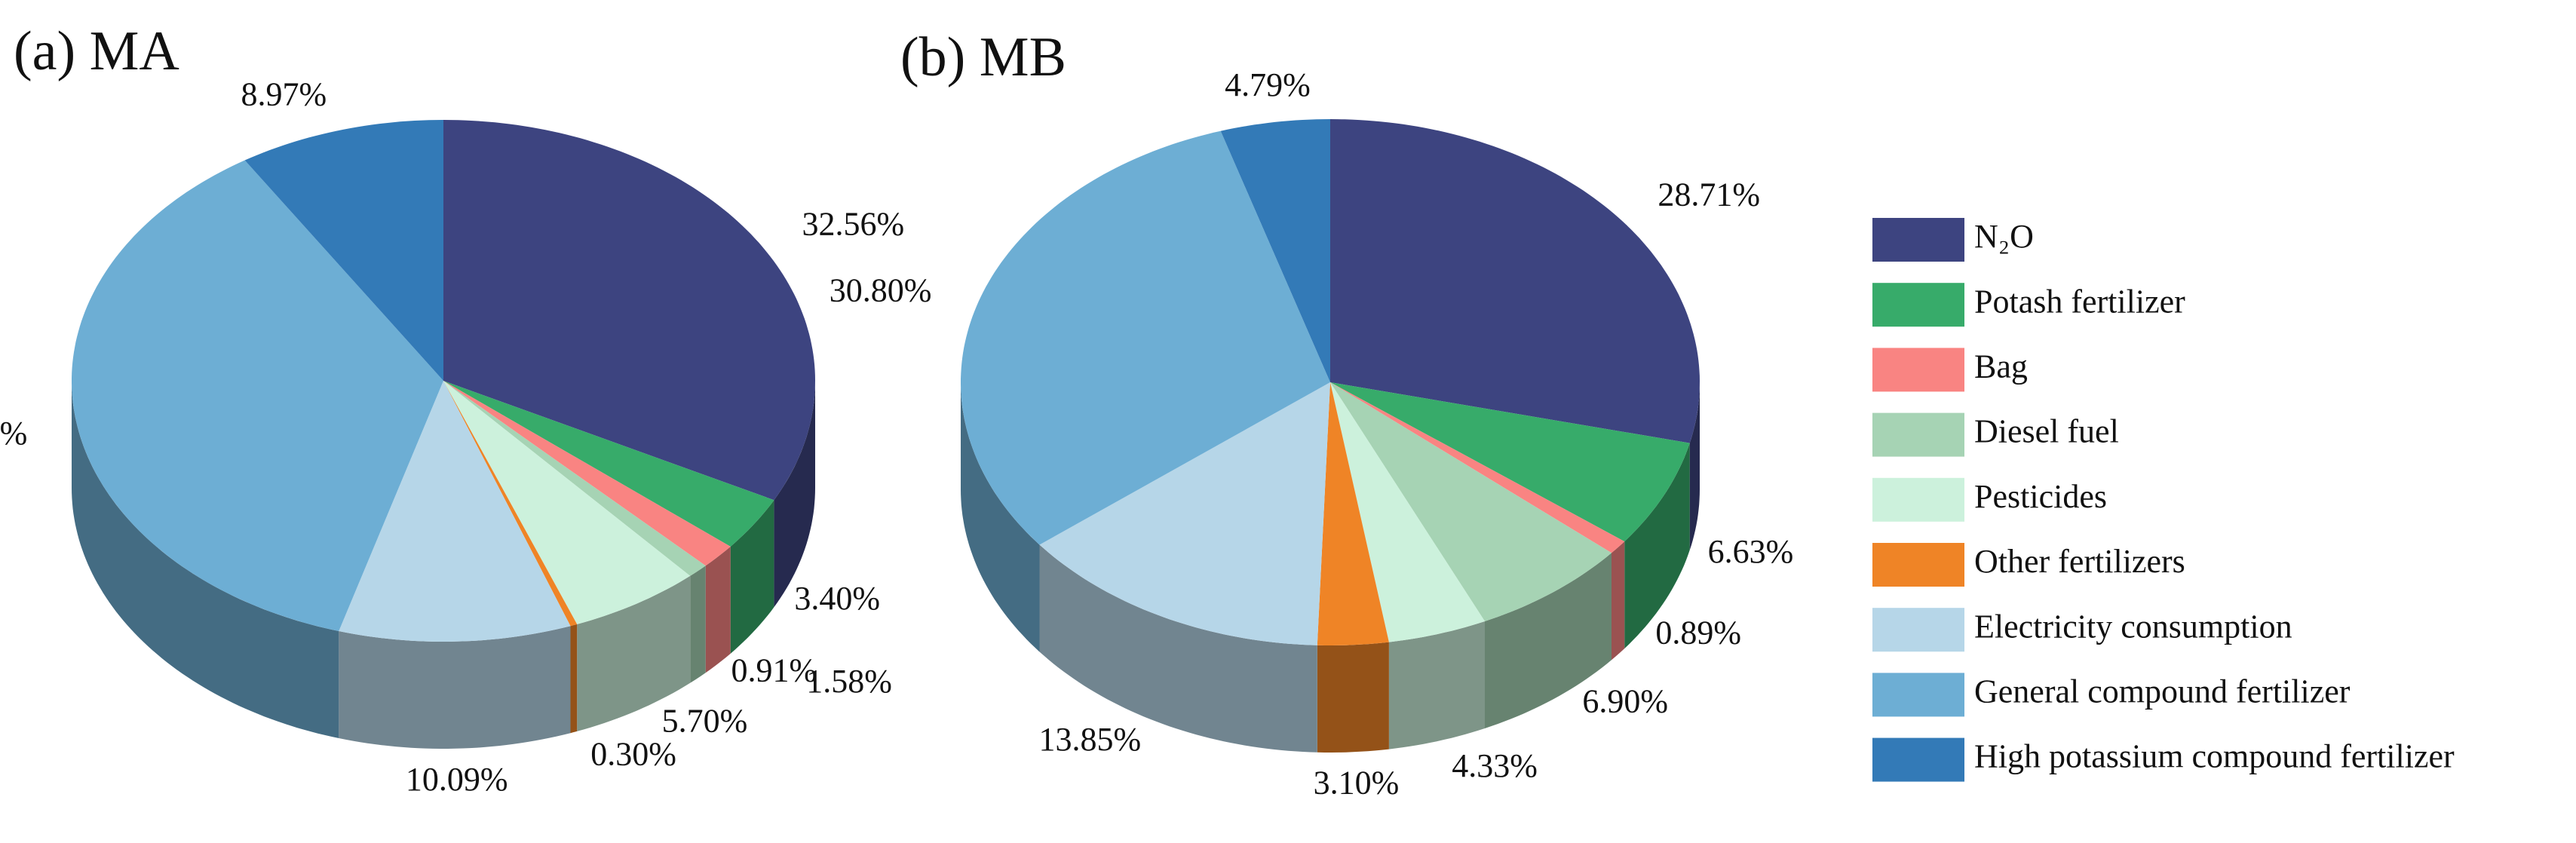 The height and width of the screenshot is (843, 2576). Describe the element at coordinates (1625, 701) in the screenshot. I see `value-label: 6.90%` at that location.